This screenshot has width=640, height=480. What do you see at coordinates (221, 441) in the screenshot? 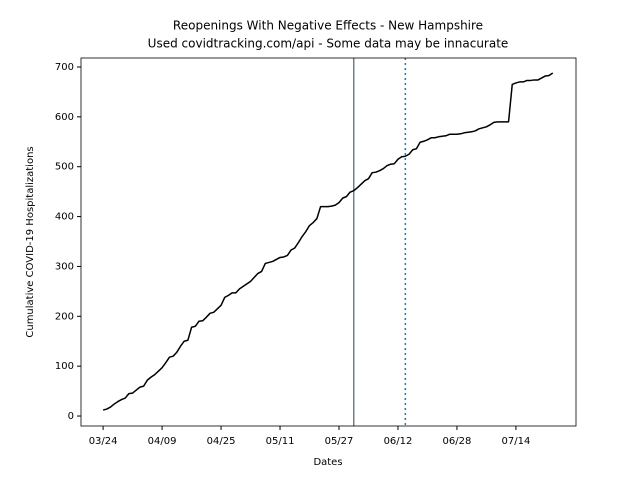
I see `x-tick-label: 04/25` at bounding box center [221, 441].